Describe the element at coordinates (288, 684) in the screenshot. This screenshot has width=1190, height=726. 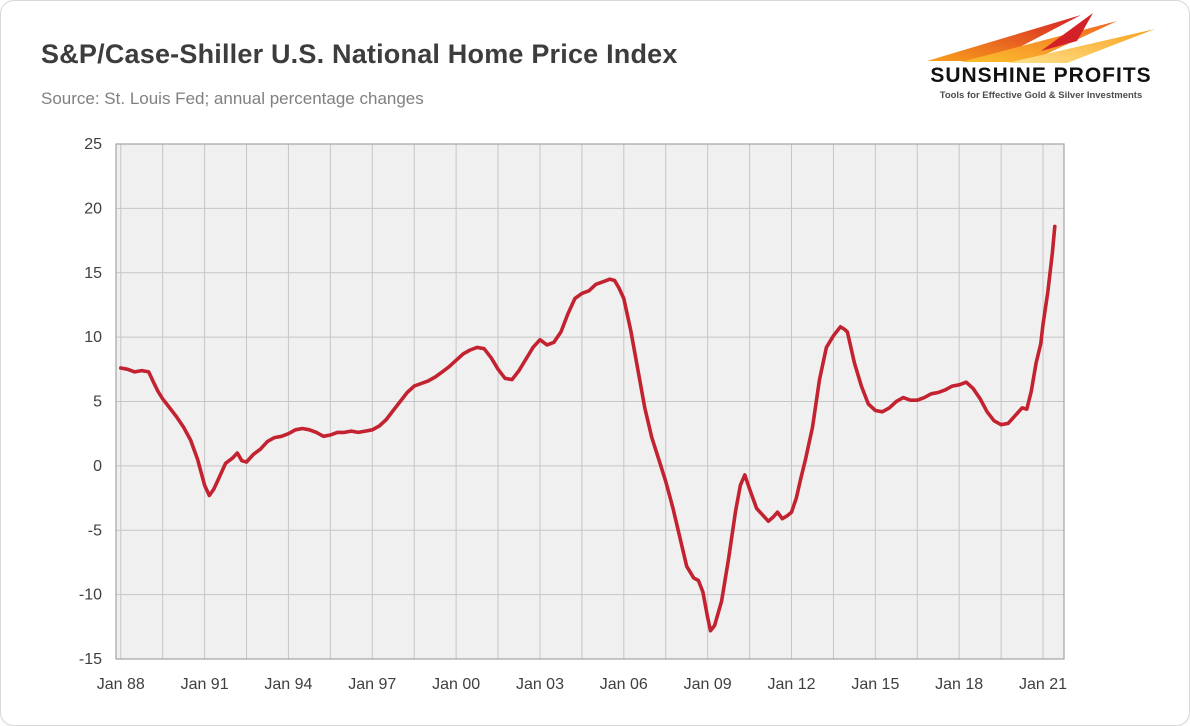
I see `x-tick-label: Jan 94` at that location.